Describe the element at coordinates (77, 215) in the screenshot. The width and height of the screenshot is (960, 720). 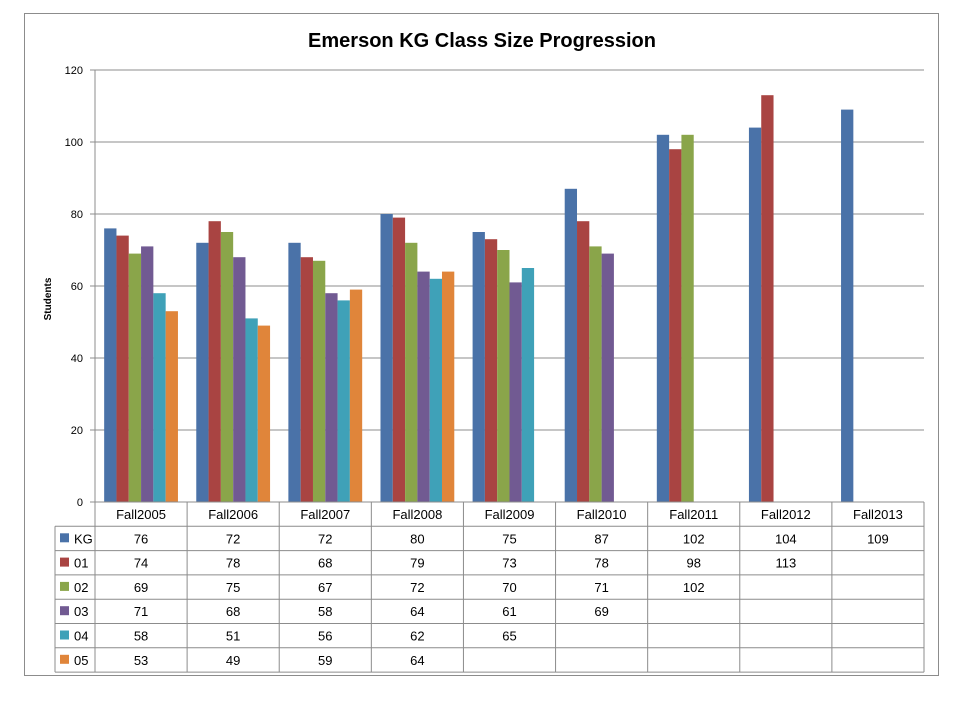
I see `y-tick-label: 80` at that location.